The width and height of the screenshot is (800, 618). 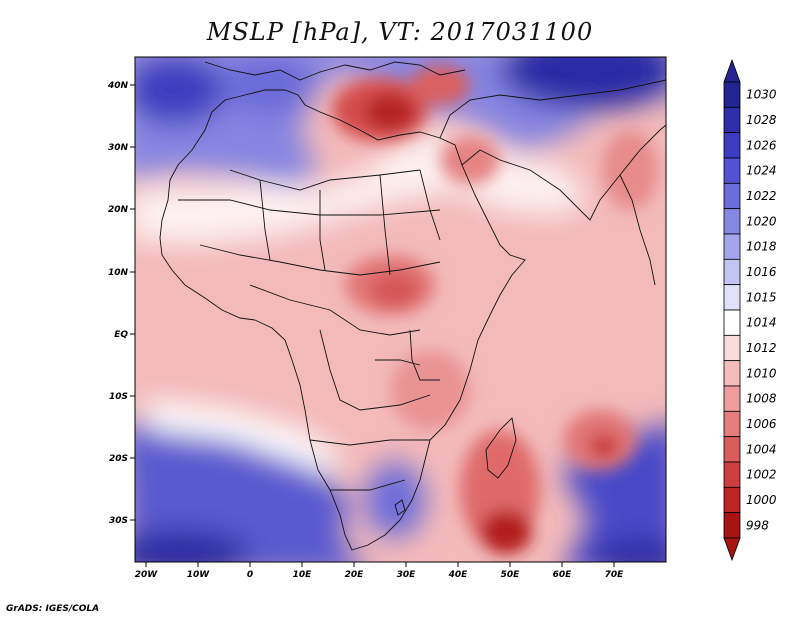 What do you see at coordinates (390, 112) in the screenshot?
I see `mediterranean-low-core` at bounding box center [390, 112].